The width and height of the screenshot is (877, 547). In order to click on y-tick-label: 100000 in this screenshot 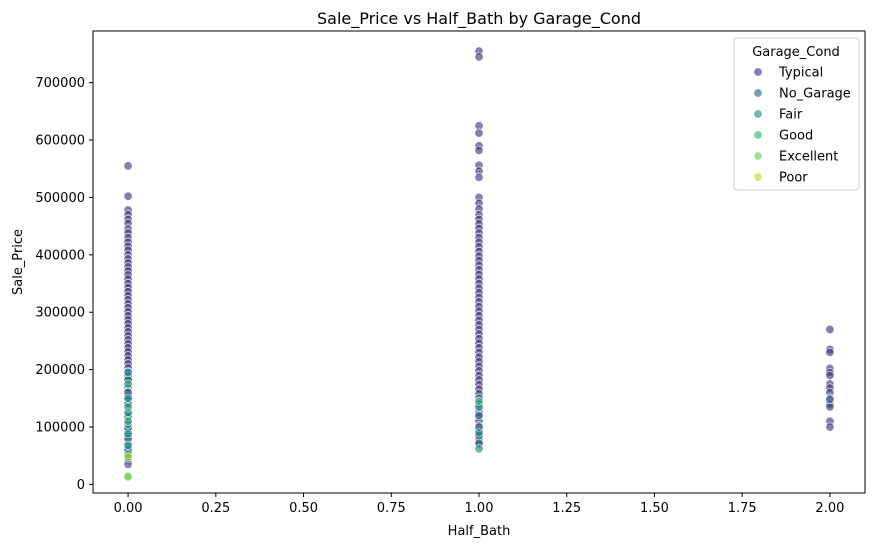, I will do `click(60, 428)`.